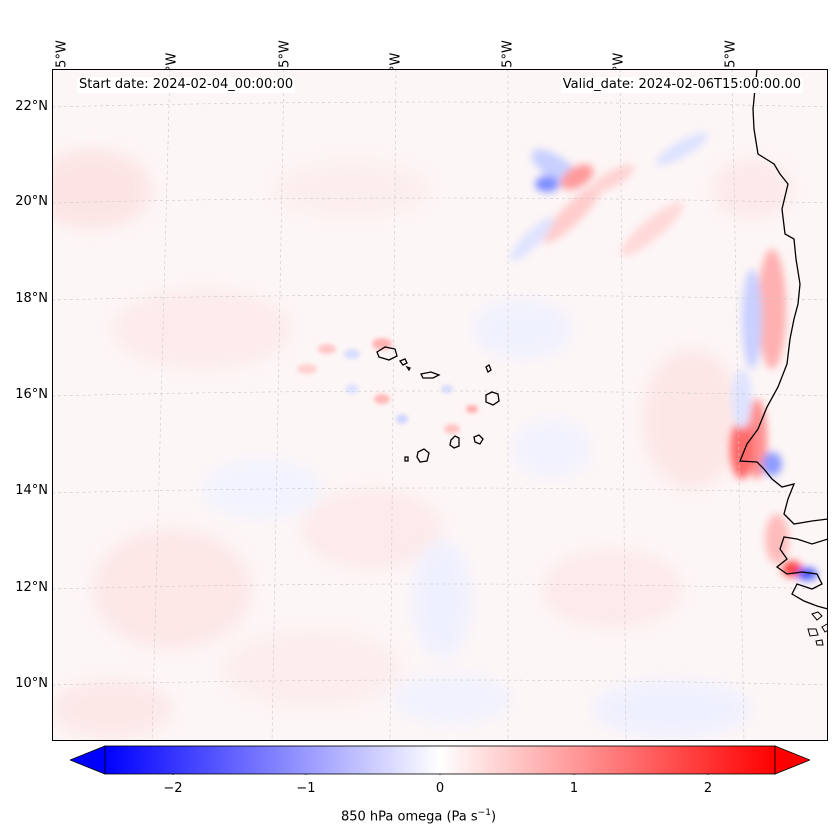 The width and height of the screenshot is (837, 839). What do you see at coordinates (792, 760) in the screenshot?
I see `colorbar-max-extend` at bounding box center [792, 760].